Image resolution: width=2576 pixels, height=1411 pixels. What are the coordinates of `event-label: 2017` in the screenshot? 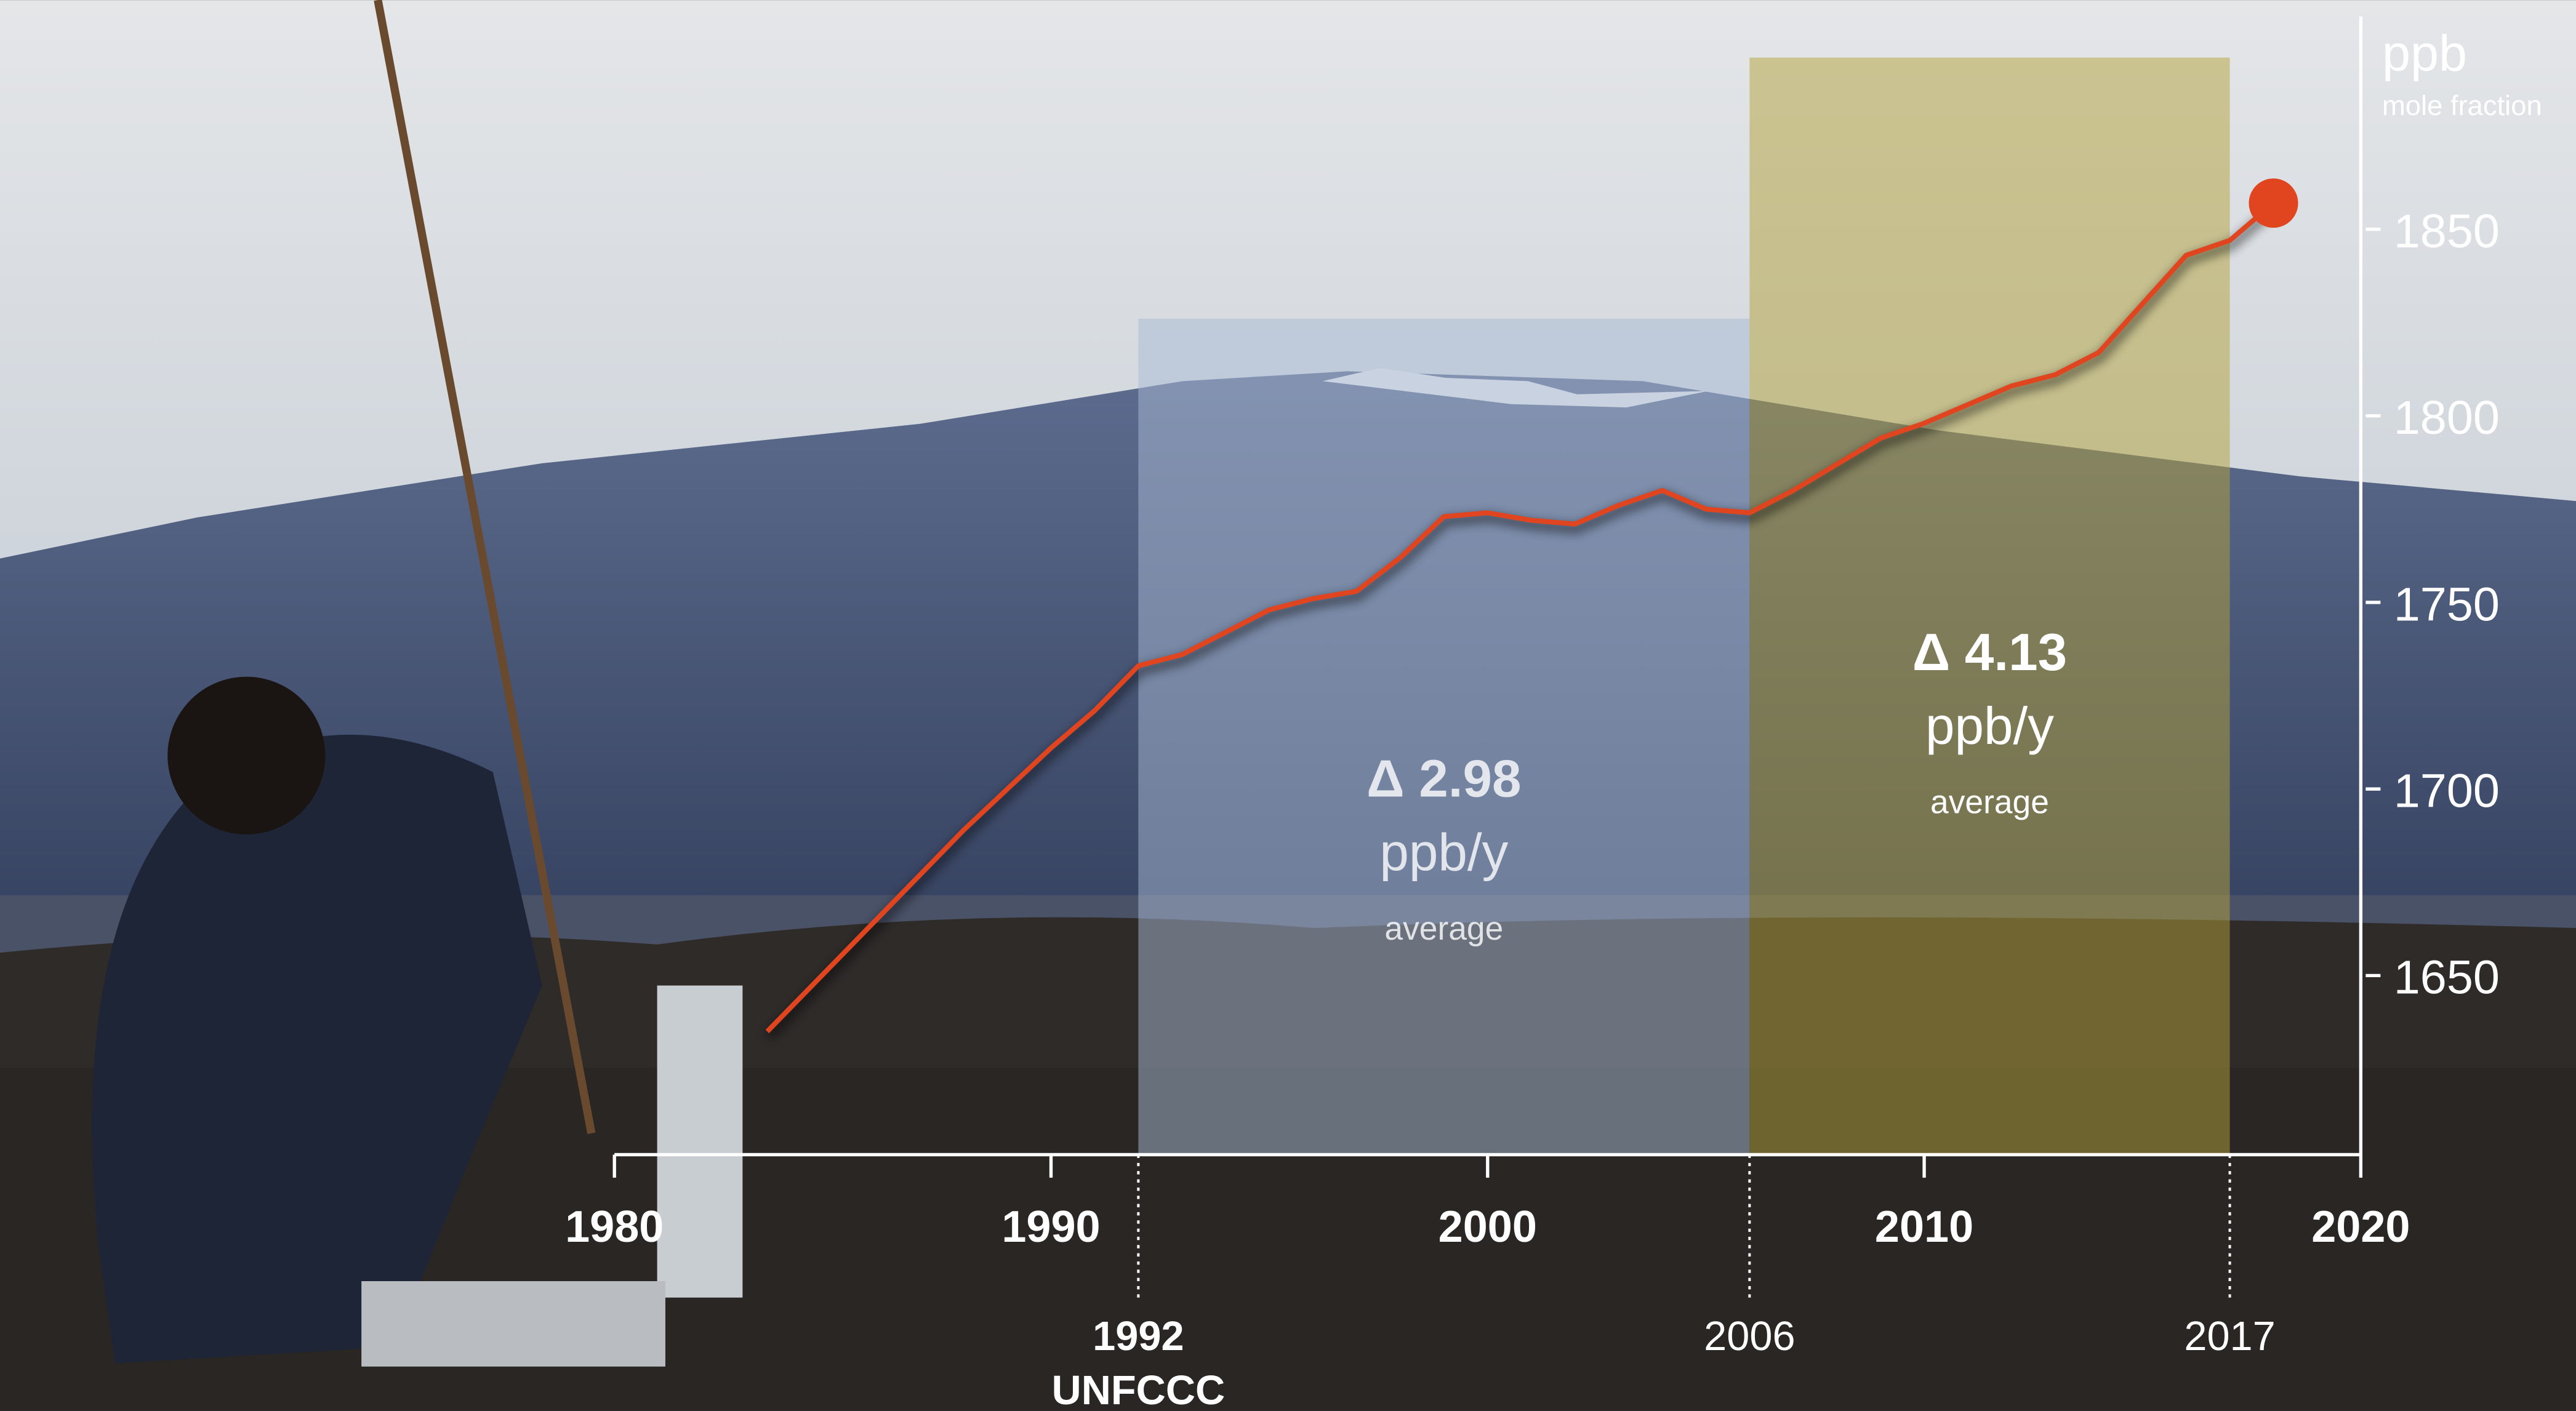 It's located at (2229, 1336).